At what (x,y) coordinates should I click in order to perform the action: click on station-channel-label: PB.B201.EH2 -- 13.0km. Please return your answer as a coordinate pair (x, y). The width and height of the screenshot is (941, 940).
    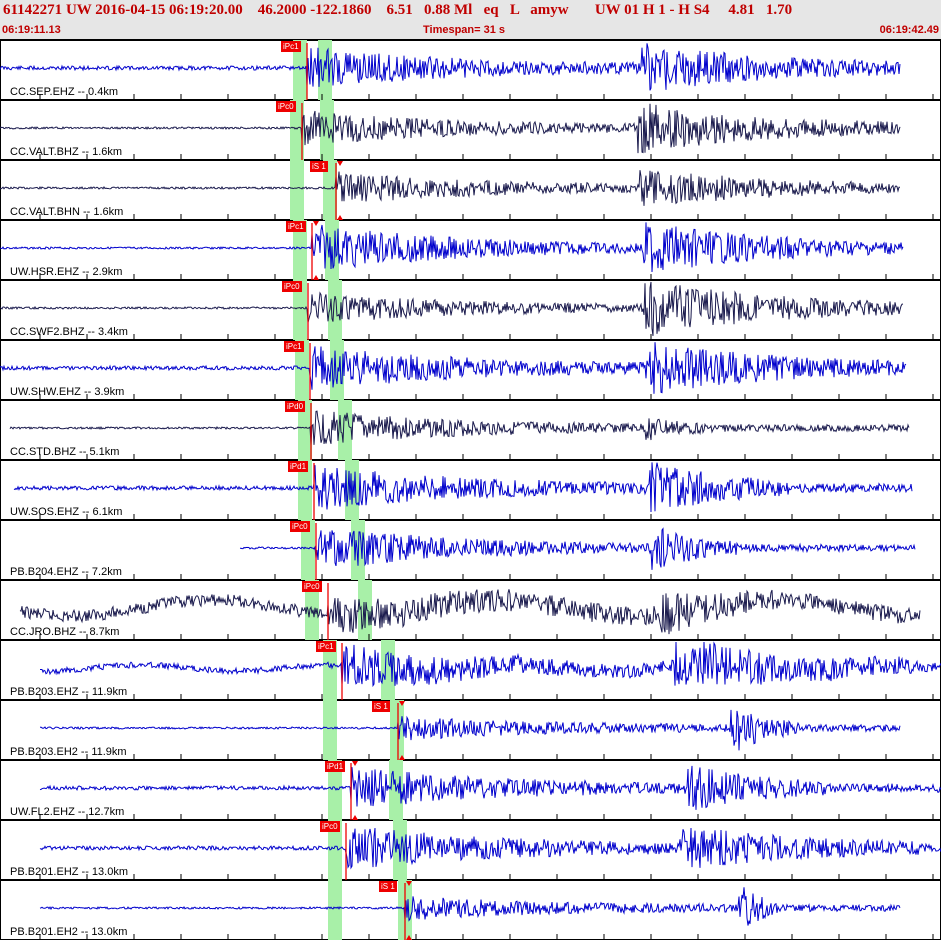
    Looking at the image, I should click on (69, 932).